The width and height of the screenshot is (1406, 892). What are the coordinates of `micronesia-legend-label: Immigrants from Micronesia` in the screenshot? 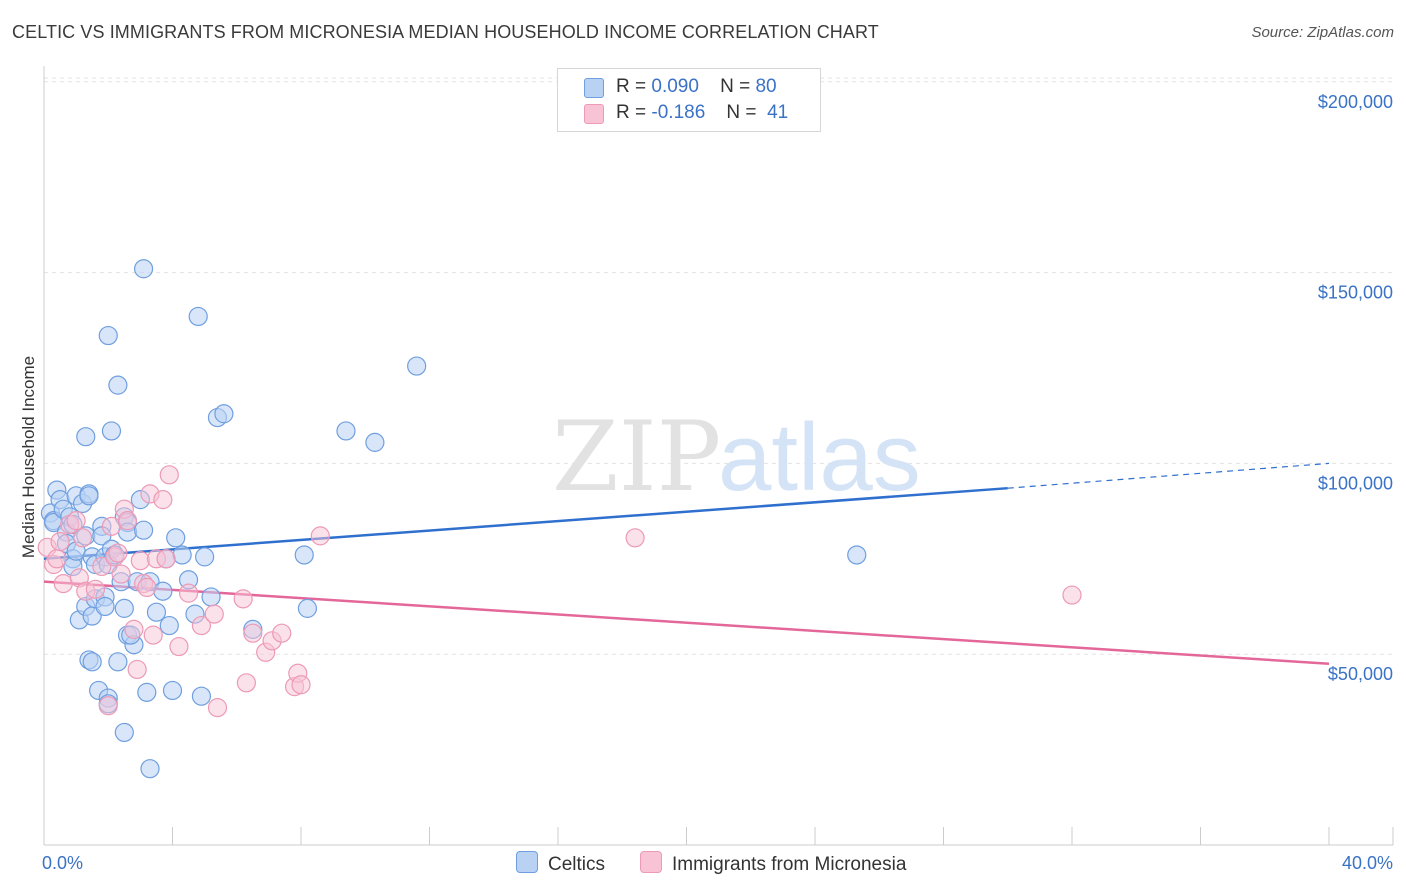 It's located at (789, 864).